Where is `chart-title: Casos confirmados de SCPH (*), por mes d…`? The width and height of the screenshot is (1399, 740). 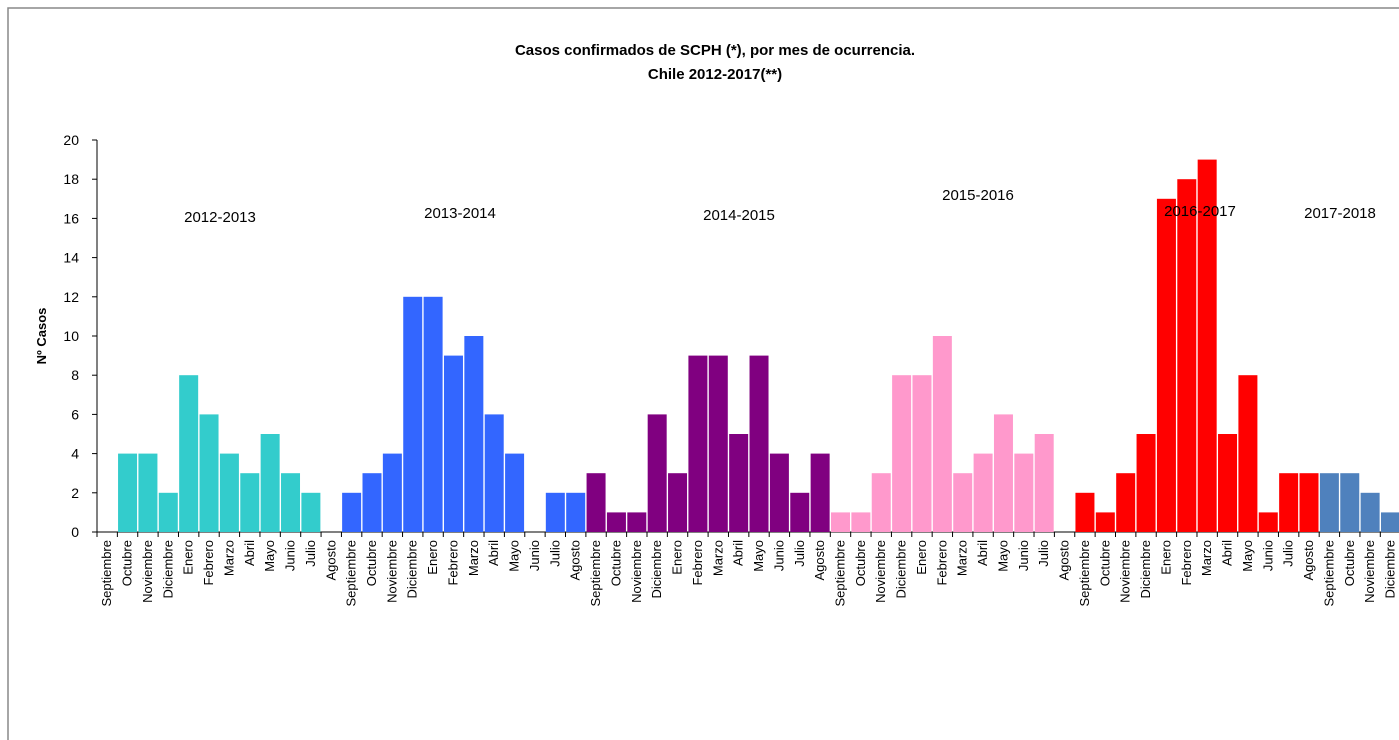
chart-title: Casos confirmados de SCPH (*), por mes d… is located at coordinates (715, 50).